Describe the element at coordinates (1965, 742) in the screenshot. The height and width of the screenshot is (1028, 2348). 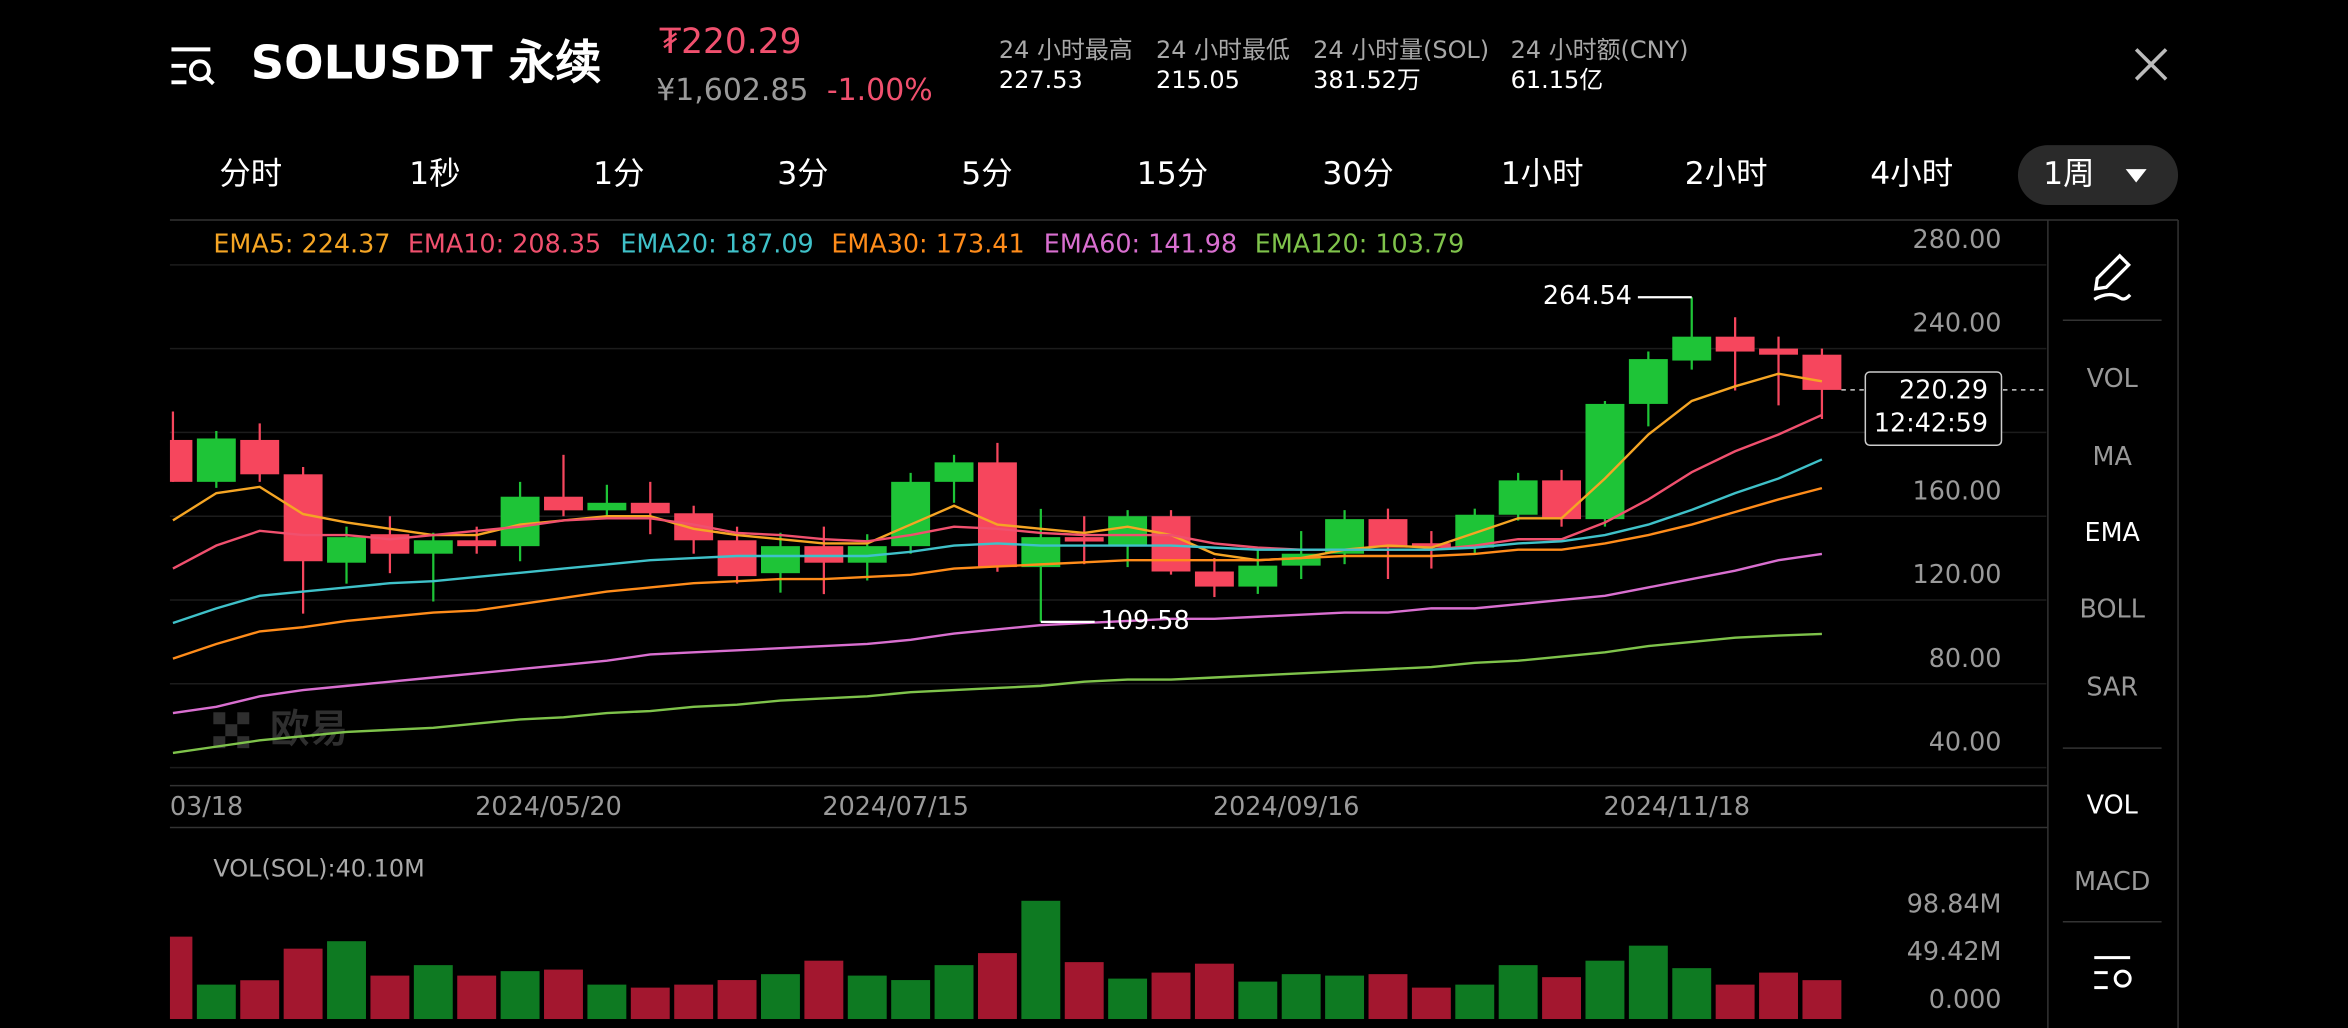
I see `y-tick-label: 40.00` at that location.